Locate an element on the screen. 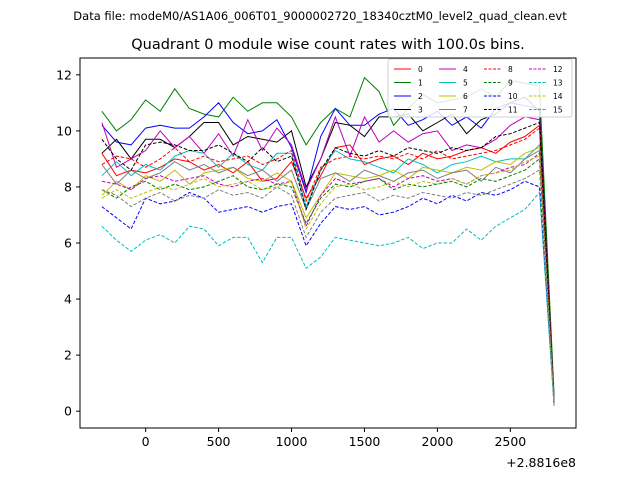 This screenshot has width=640, height=480. legend-label-6: 6 is located at coordinates (465, 96).